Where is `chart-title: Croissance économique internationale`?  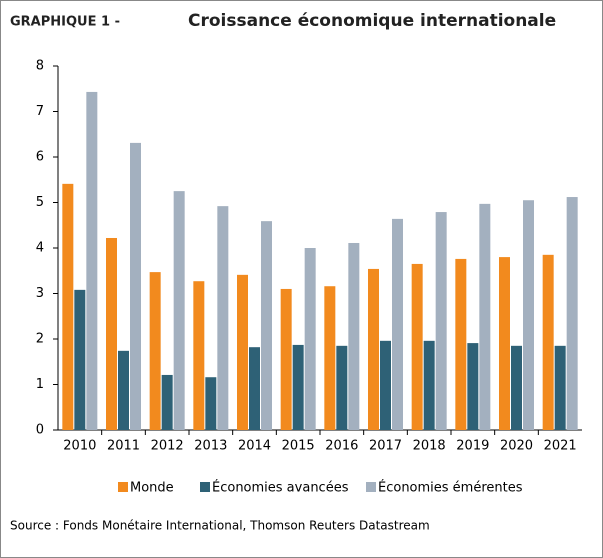
chart-title: Croissance économique internationale is located at coordinates (372, 21).